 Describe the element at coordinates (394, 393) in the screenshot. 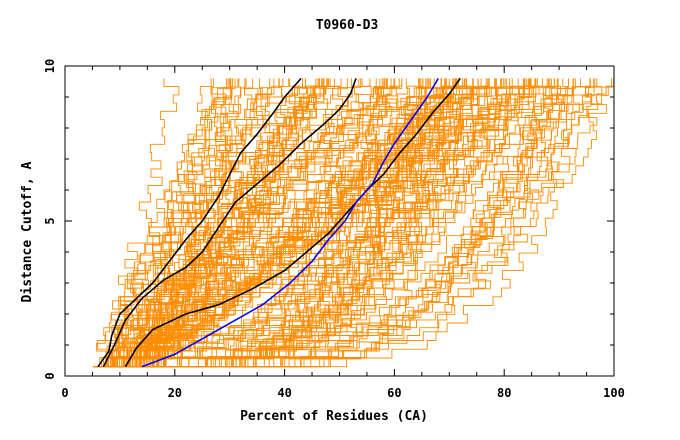

I see `x-tick-label: 60` at that location.